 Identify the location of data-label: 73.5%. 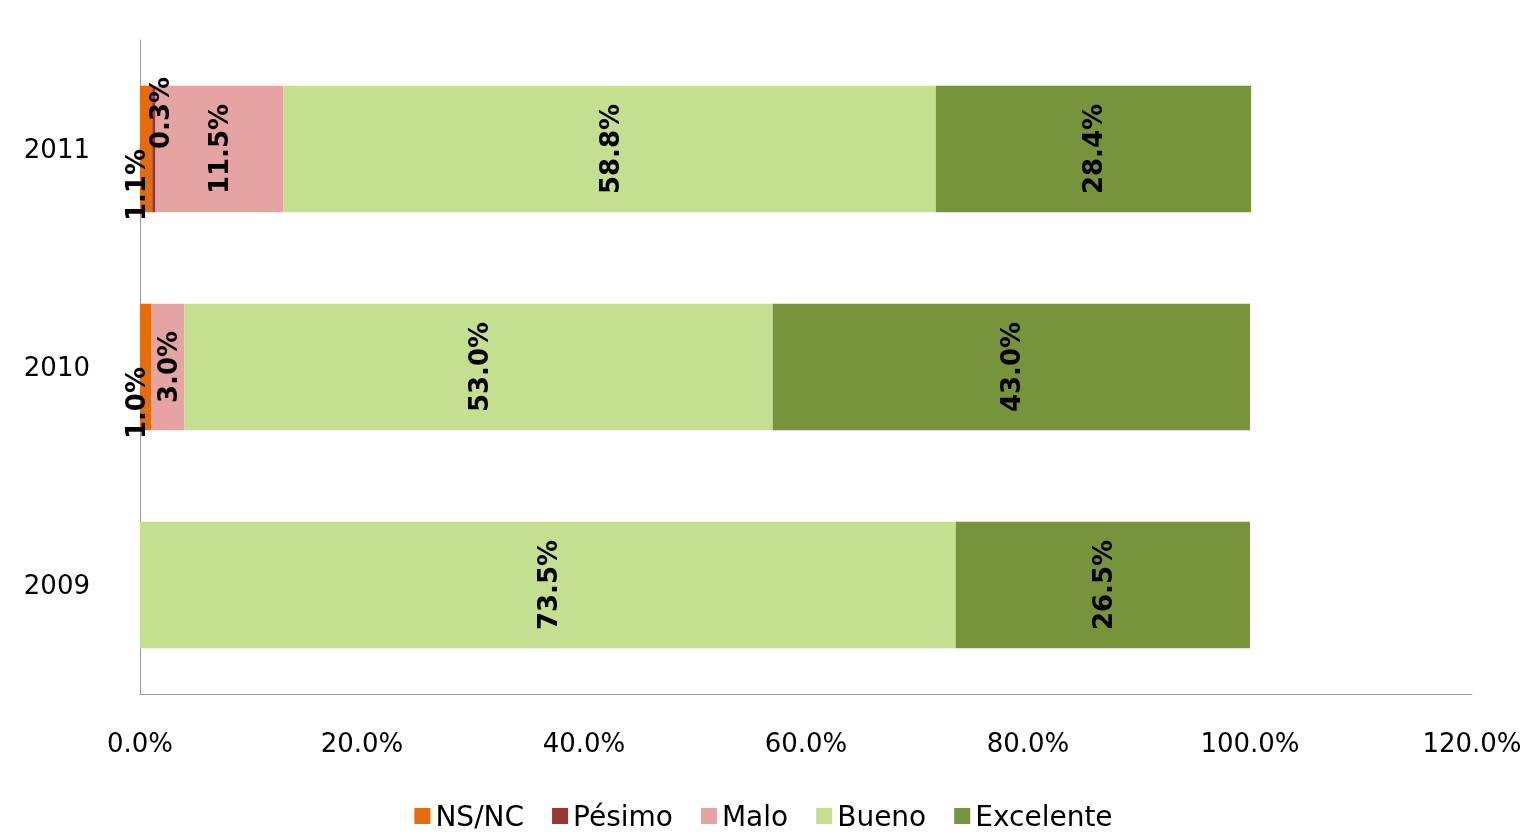
(547, 585).